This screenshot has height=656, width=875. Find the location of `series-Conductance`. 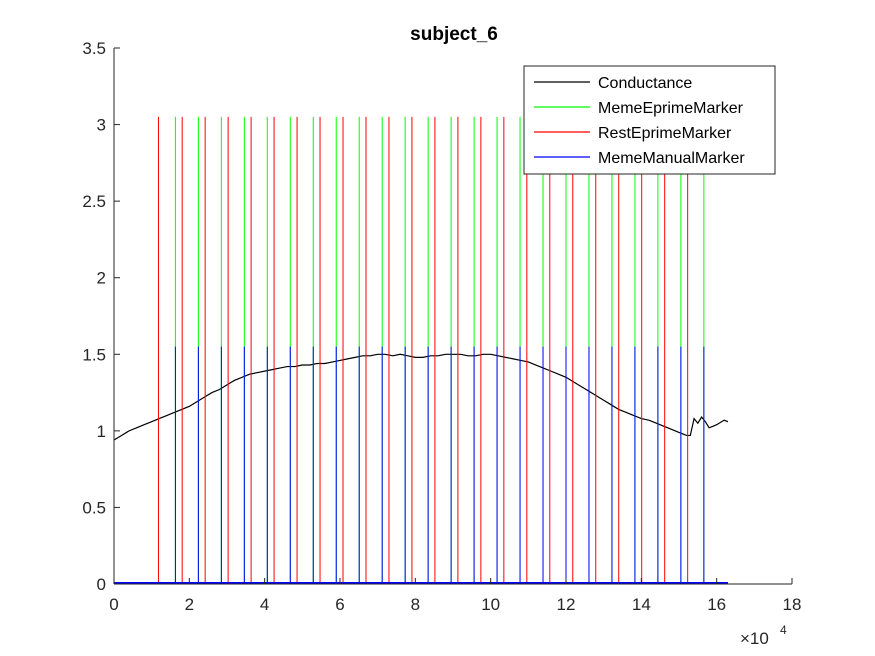

series-Conductance is located at coordinates (421, 397).